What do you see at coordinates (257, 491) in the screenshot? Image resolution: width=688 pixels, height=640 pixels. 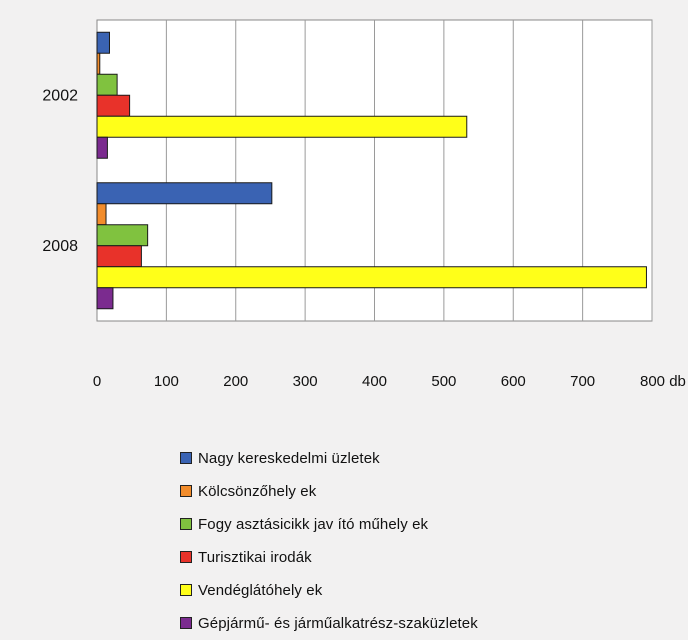 I see `legend-label: Kölcsönzőhely ek` at bounding box center [257, 491].